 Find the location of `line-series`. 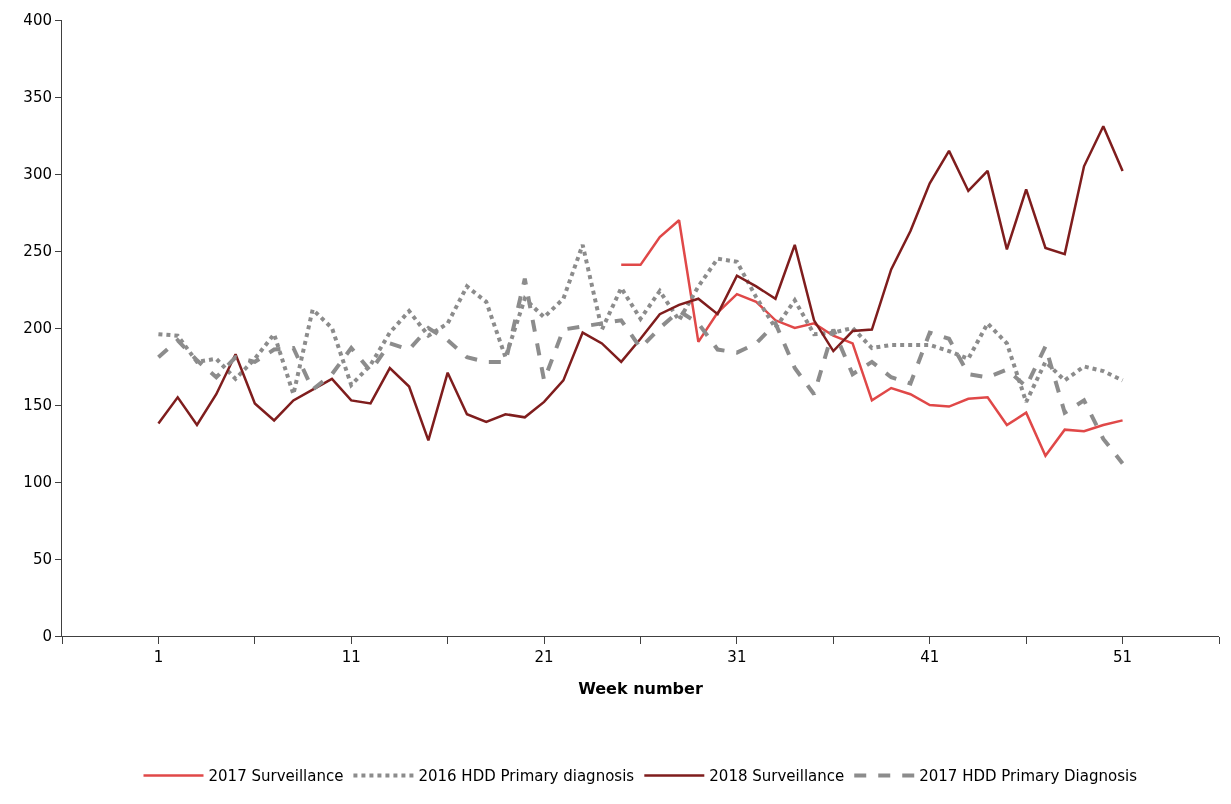

line-series is located at coordinates (871, 338).